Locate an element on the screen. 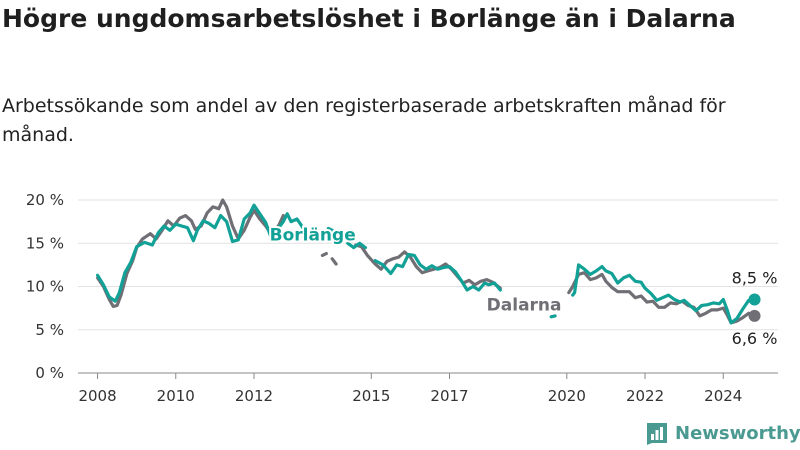 The height and width of the screenshot is (450, 800). y-tick-label: 15 % is located at coordinates (45, 243).